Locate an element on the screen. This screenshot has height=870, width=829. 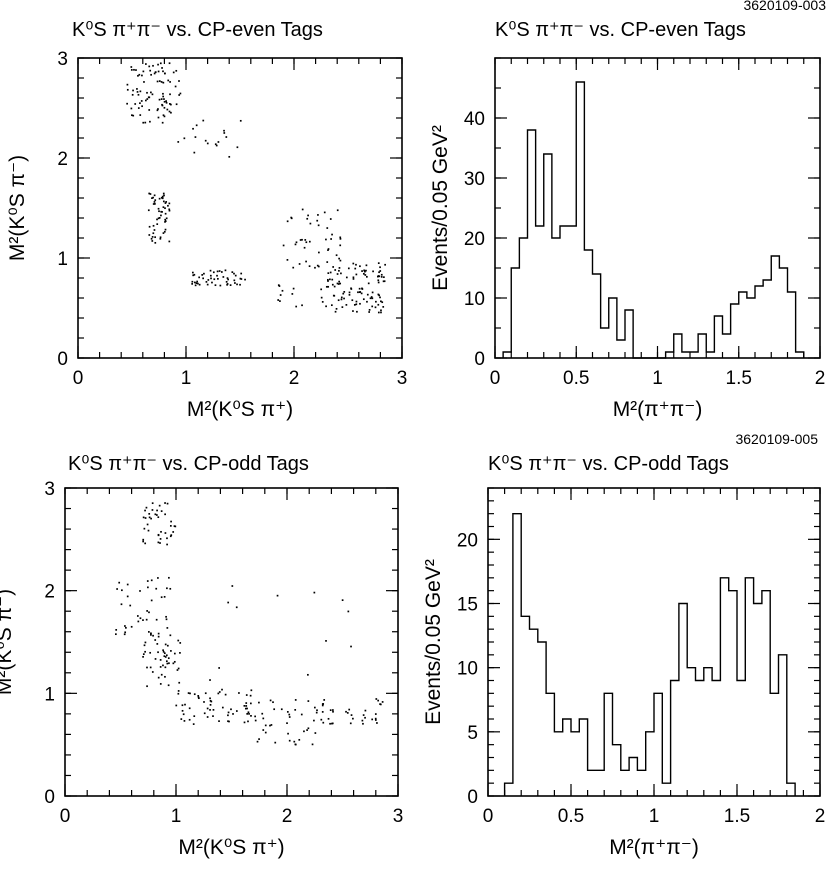
x-tick-label: 0 is located at coordinates (495, 378).